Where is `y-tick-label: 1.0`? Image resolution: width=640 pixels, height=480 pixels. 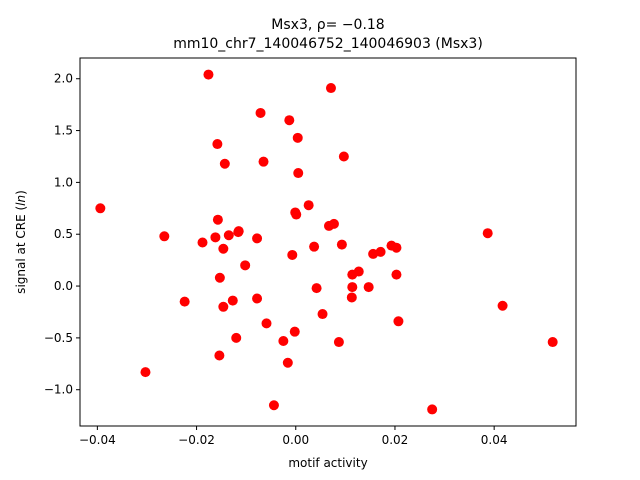
y-tick-label: 1.0 is located at coordinates (63, 182).